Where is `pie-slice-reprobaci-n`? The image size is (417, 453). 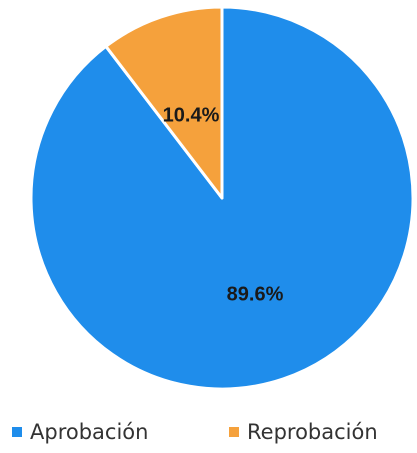
pie-slice-reprobaci-n is located at coordinates (164, 102).